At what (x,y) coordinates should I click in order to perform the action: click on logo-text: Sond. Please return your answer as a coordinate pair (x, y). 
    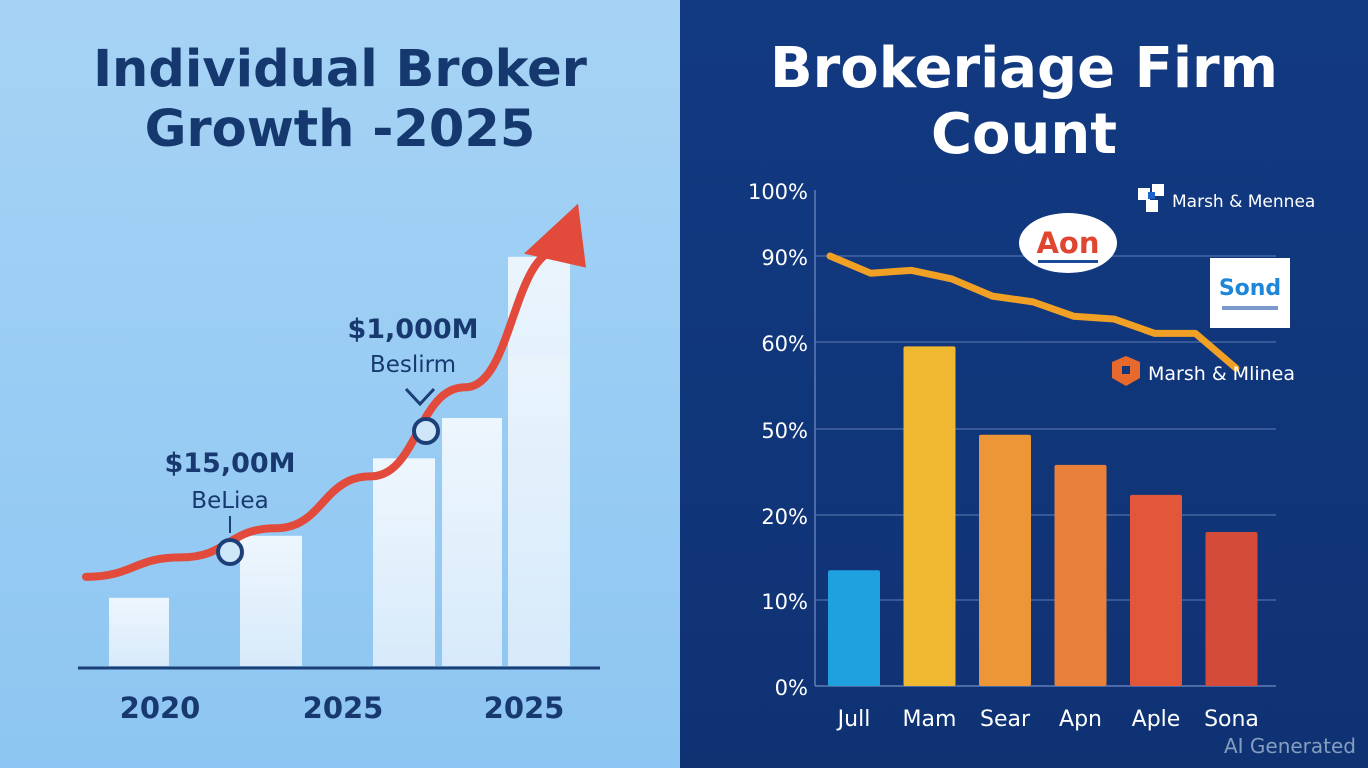
    Looking at the image, I should click on (1250, 288).